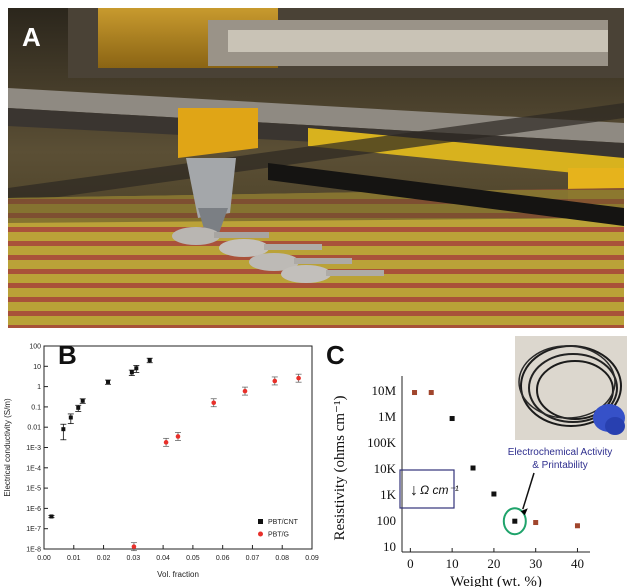 The image size is (632, 587). I want to click on x-tick-label: 40, so click(577, 563).